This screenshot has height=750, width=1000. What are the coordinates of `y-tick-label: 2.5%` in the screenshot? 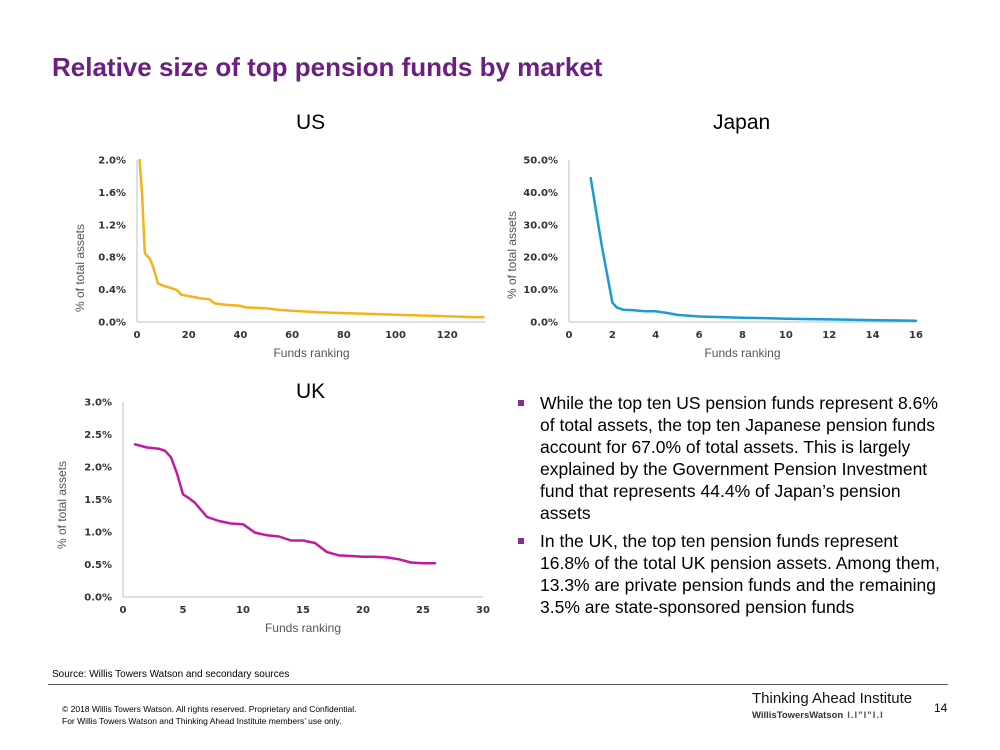 It's located at (98, 435).